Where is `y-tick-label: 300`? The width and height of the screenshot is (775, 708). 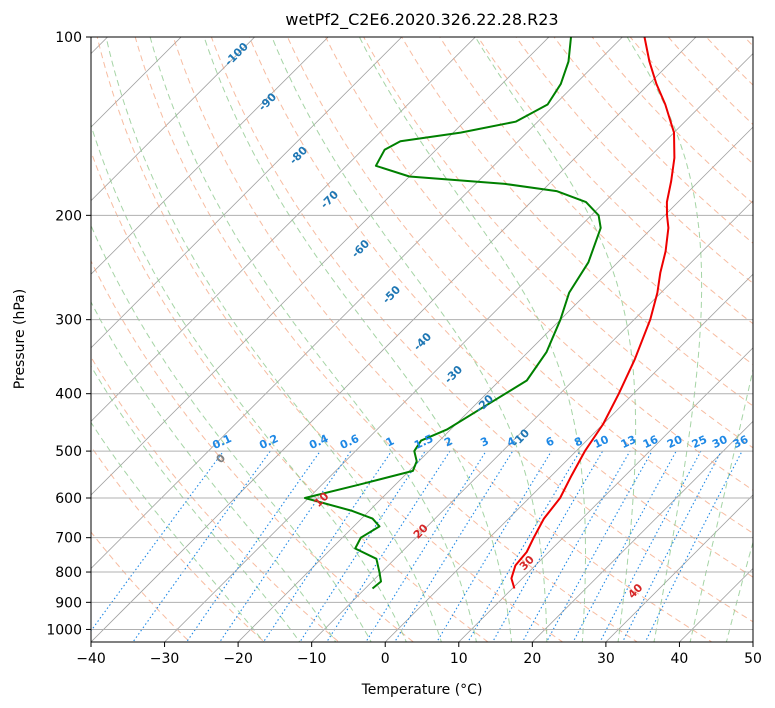
y-tick-label: 300 is located at coordinates (68, 321).